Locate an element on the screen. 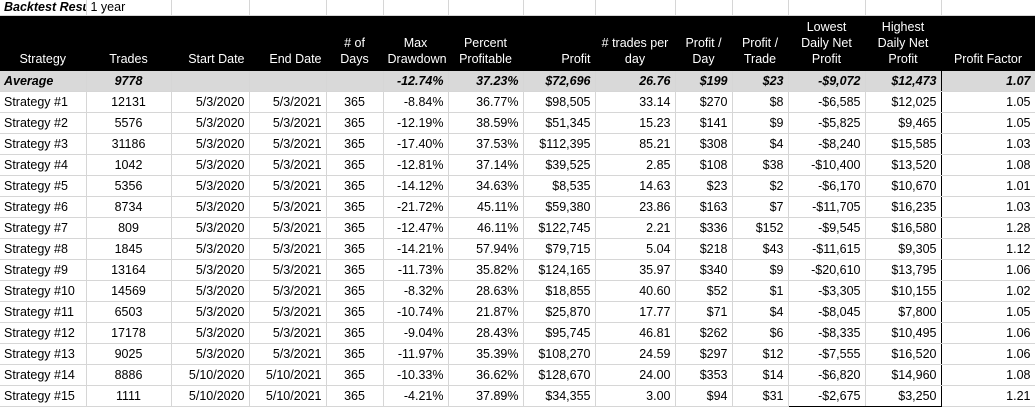  cell-lowest: -$7,555 is located at coordinates (826, 354).